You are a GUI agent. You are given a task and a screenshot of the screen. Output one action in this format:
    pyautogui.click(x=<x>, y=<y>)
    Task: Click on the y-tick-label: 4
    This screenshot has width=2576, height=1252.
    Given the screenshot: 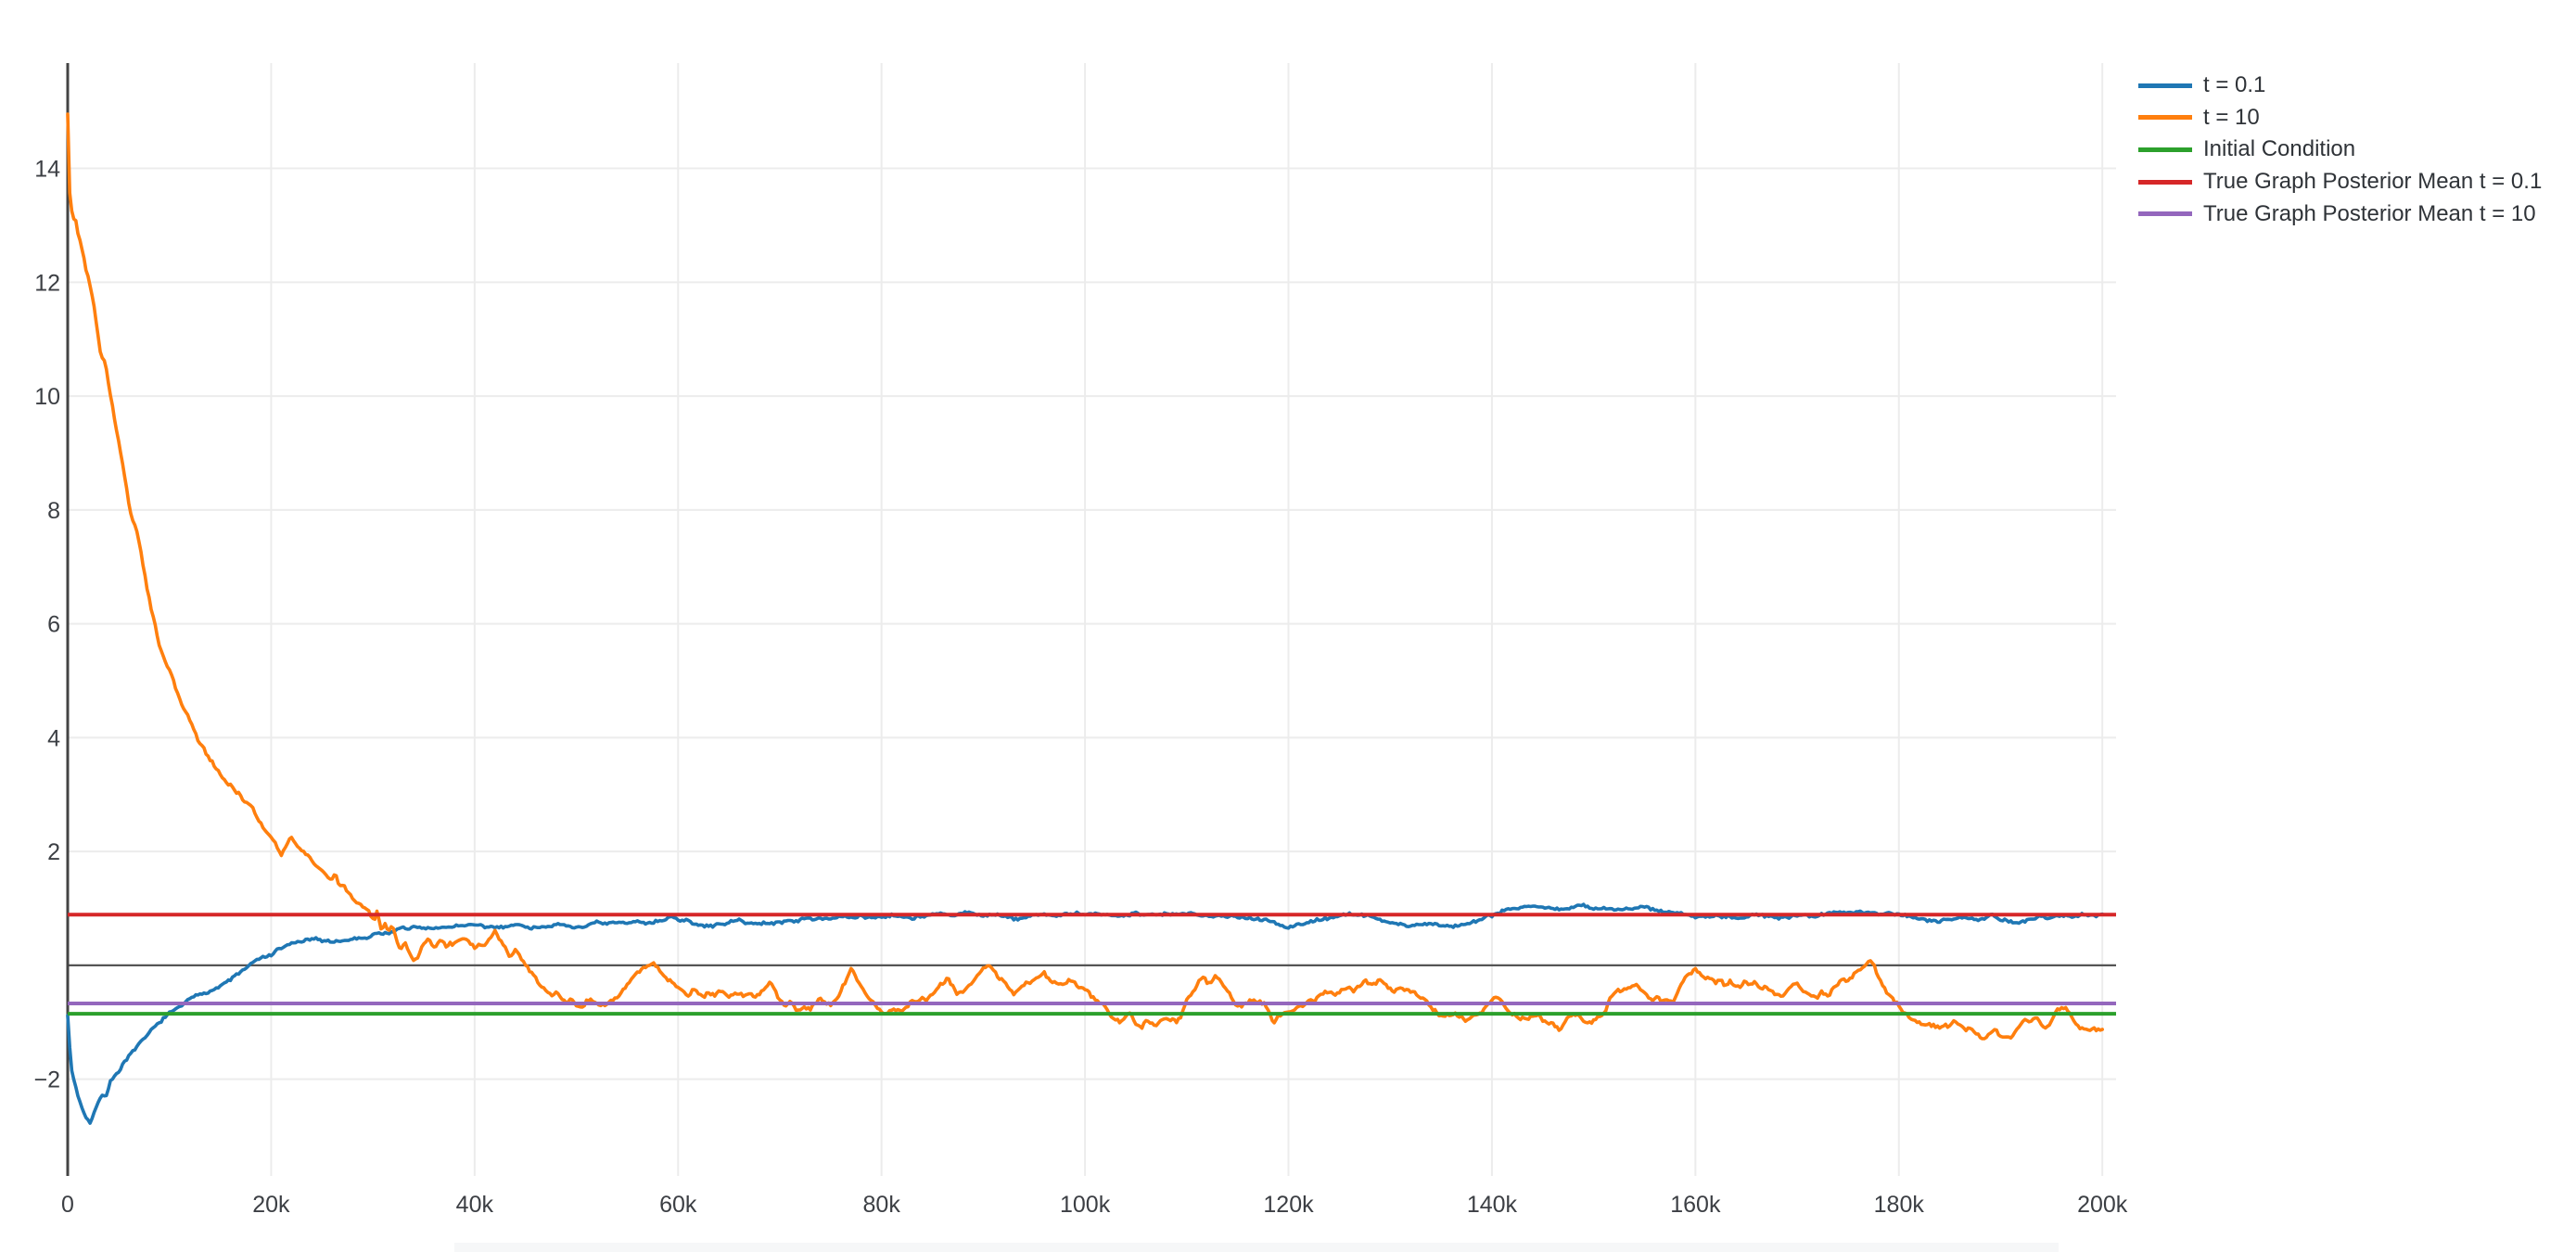 What is the action you would take?
    pyautogui.click(x=54, y=738)
    